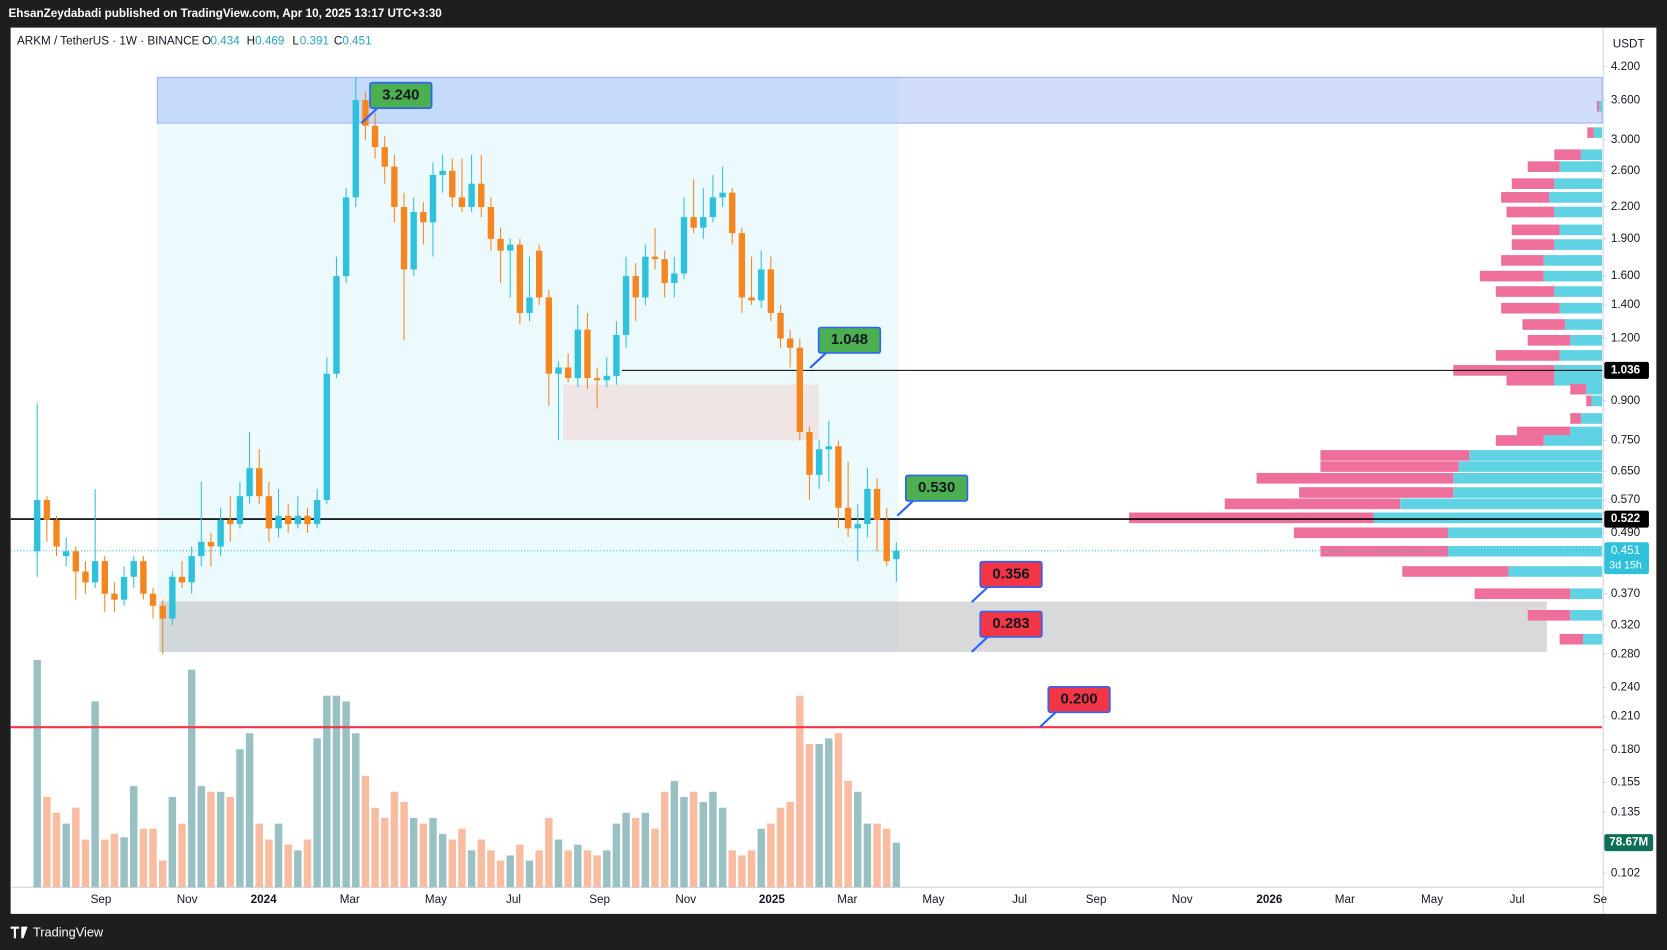 Image resolution: width=1667 pixels, height=950 pixels. I want to click on y-tick-label: 0.102, so click(1625, 872).